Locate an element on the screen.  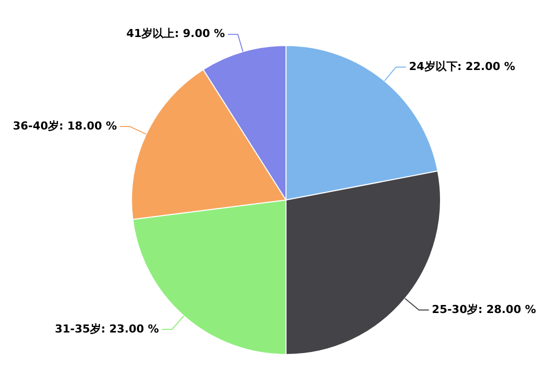
slice-label: 31-35岁: 23.00 % is located at coordinates (106, 329).